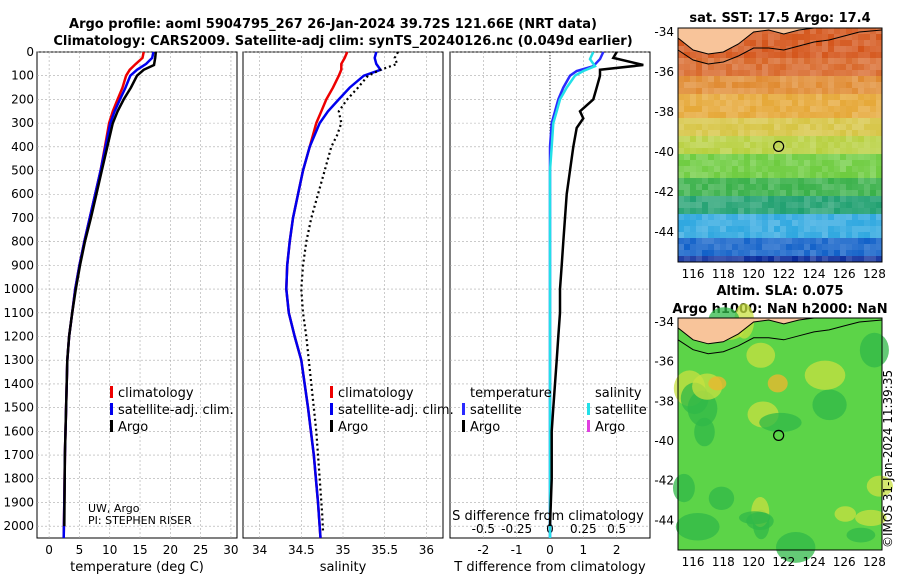 The height and width of the screenshot is (580, 900). Describe the element at coordinates (18, 384) in the screenshot. I see `y-tick-label: 1400` at that location.